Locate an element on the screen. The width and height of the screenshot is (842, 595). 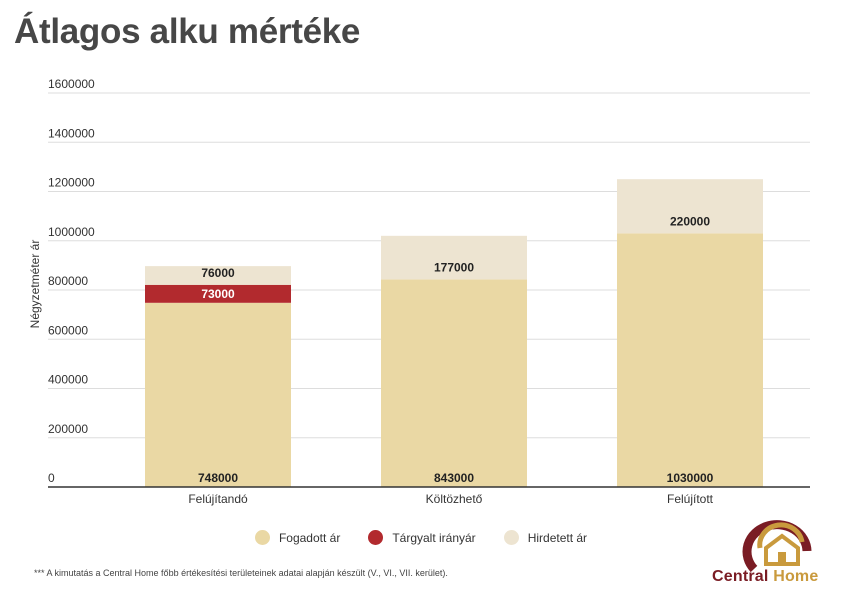
data-label: 73000 is located at coordinates (218, 294).